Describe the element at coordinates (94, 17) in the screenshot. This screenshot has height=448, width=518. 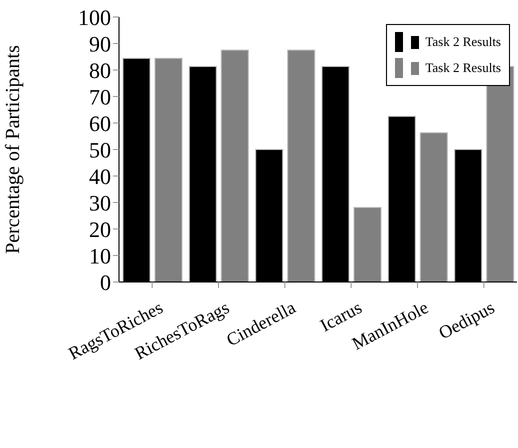
I see `y-tick-label: 100` at that location.